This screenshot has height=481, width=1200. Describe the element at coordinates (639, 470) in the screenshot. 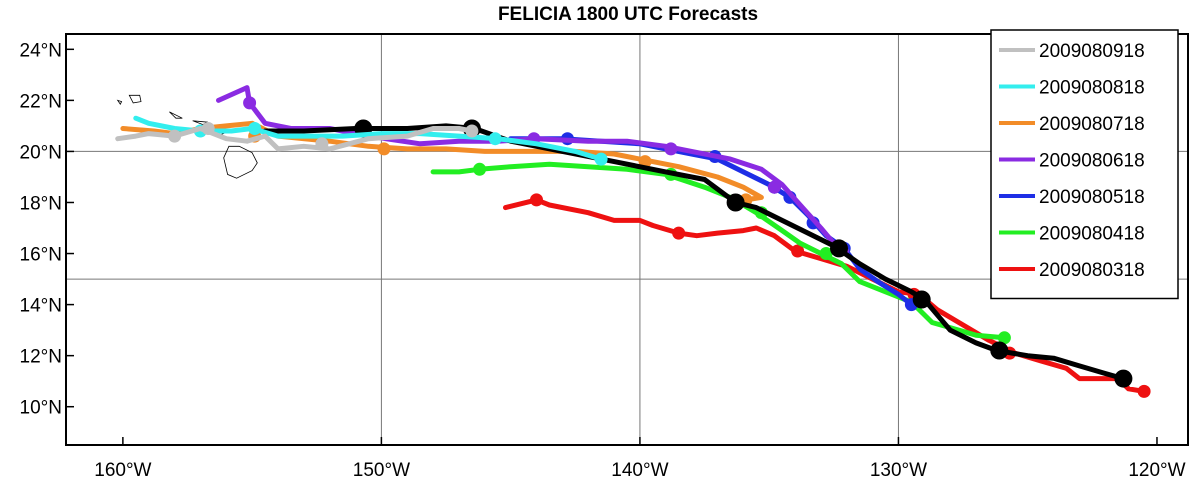

I see `lon-tick-label: 140°W` at that location.